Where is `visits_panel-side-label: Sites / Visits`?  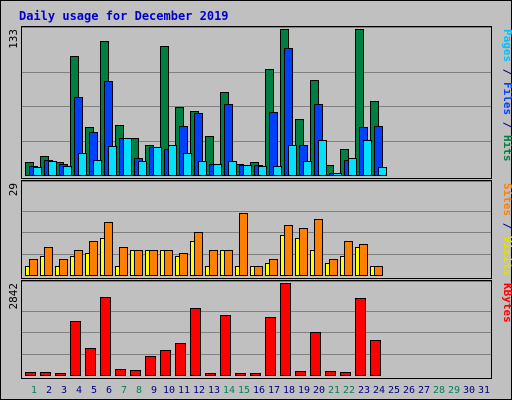
visits_panel-side-label: Sites / Visits is located at coordinates (506, 229).